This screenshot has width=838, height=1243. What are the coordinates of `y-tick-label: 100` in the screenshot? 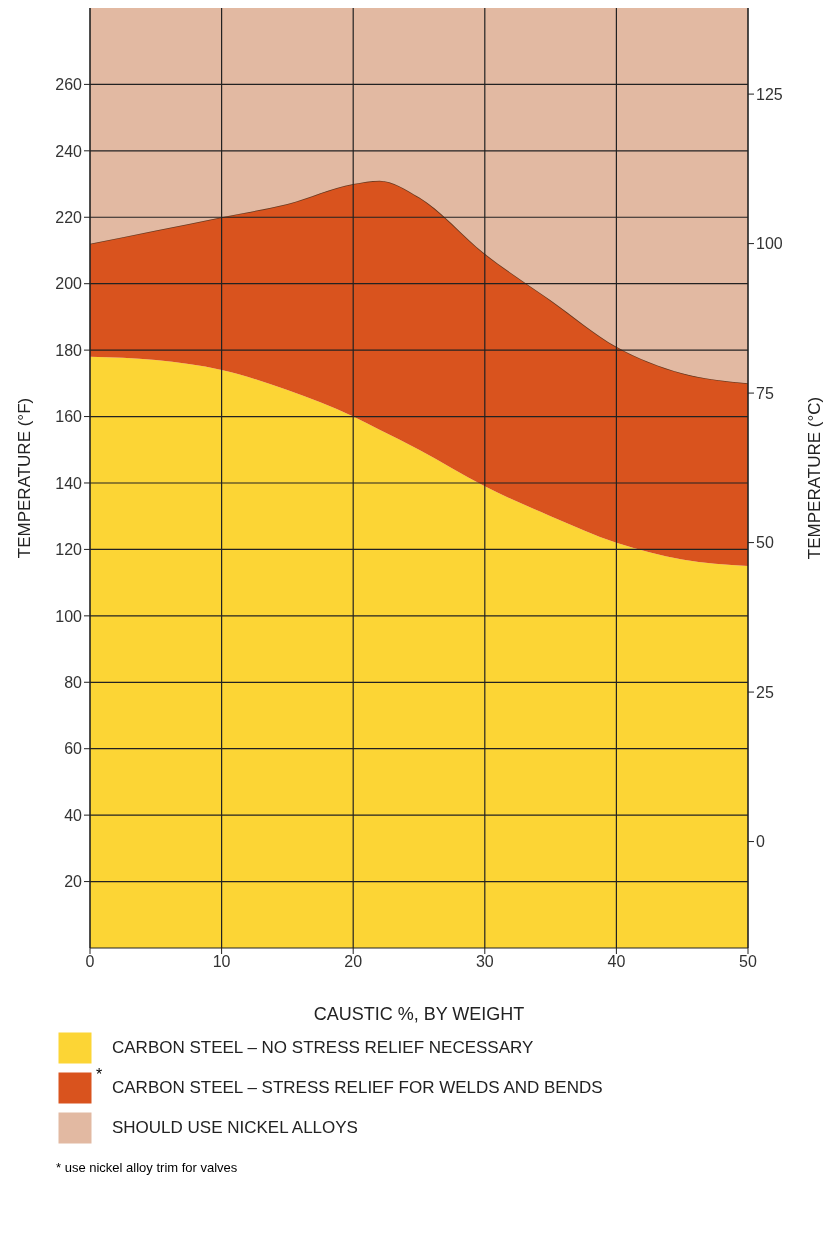 It's located at (69, 616).